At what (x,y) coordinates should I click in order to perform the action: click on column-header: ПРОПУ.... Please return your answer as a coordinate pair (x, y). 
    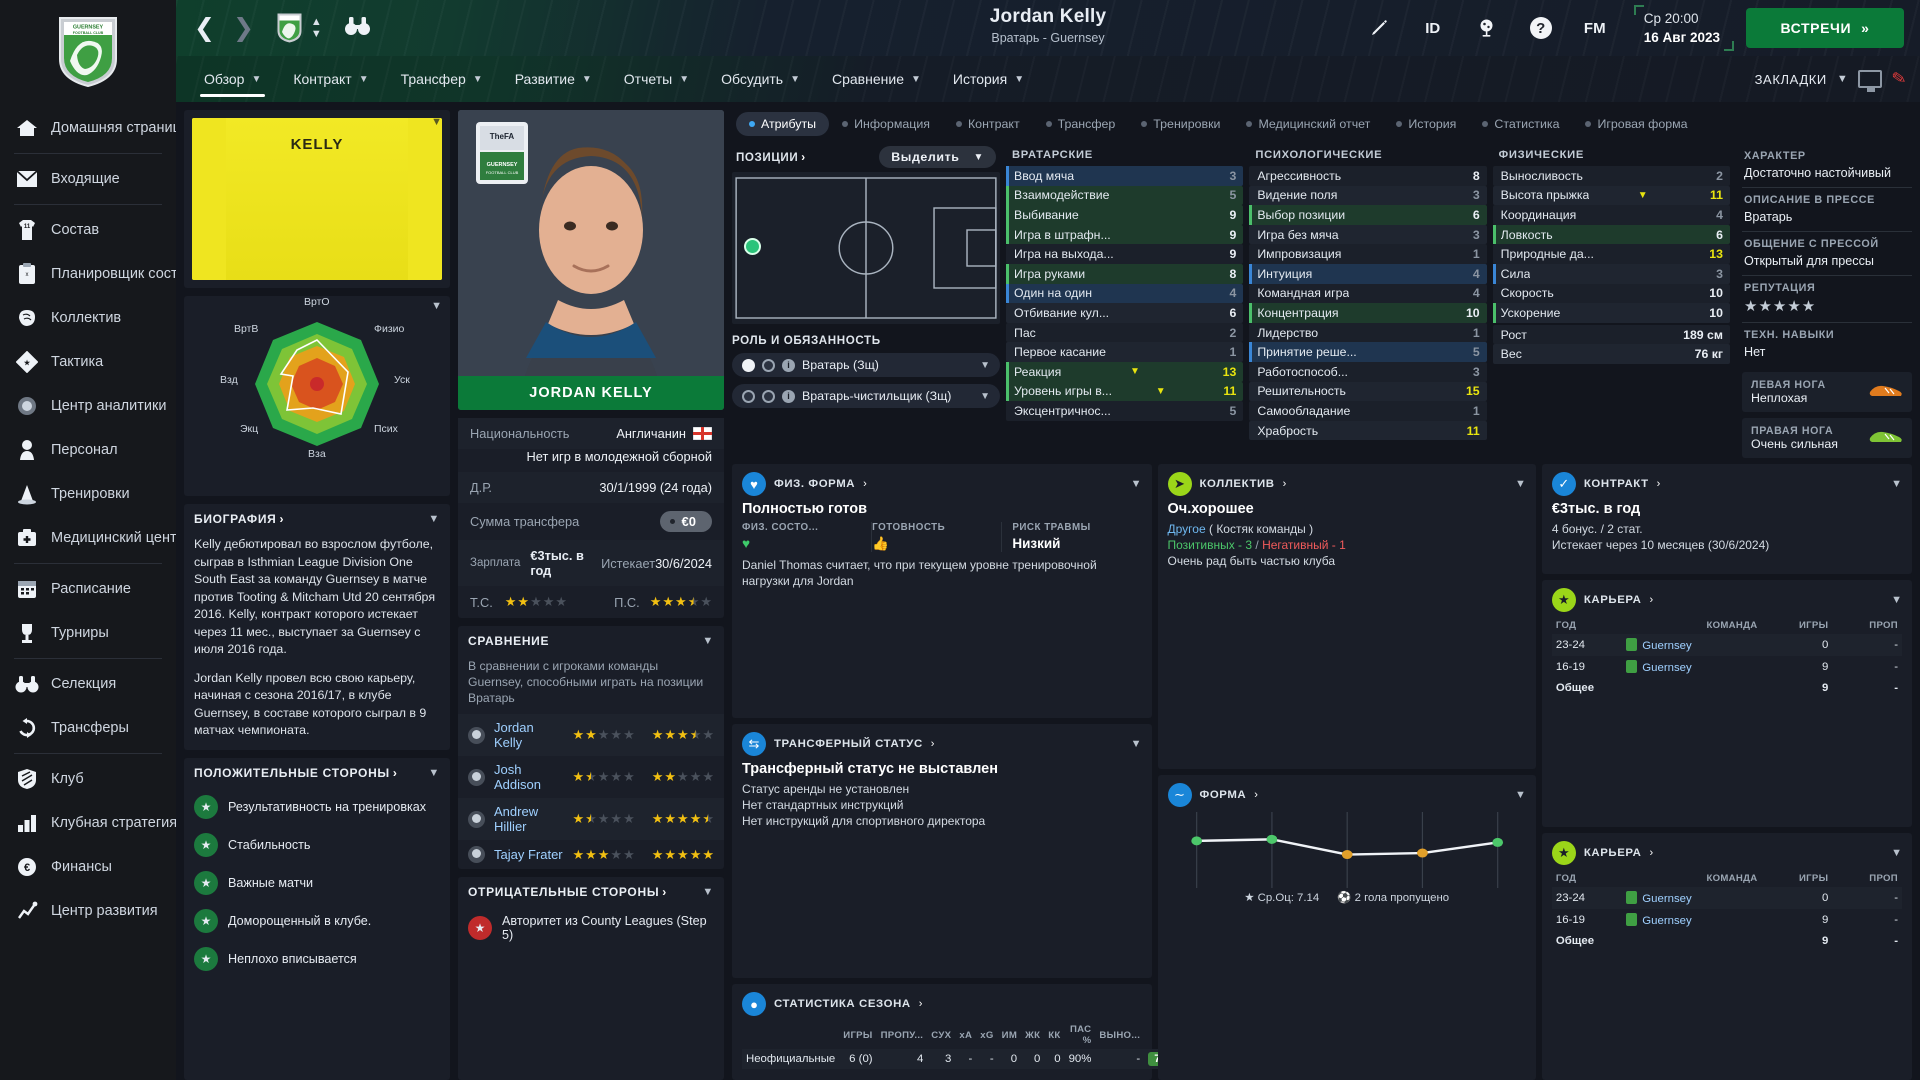
    Looking at the image, I should click on (902, 1035).